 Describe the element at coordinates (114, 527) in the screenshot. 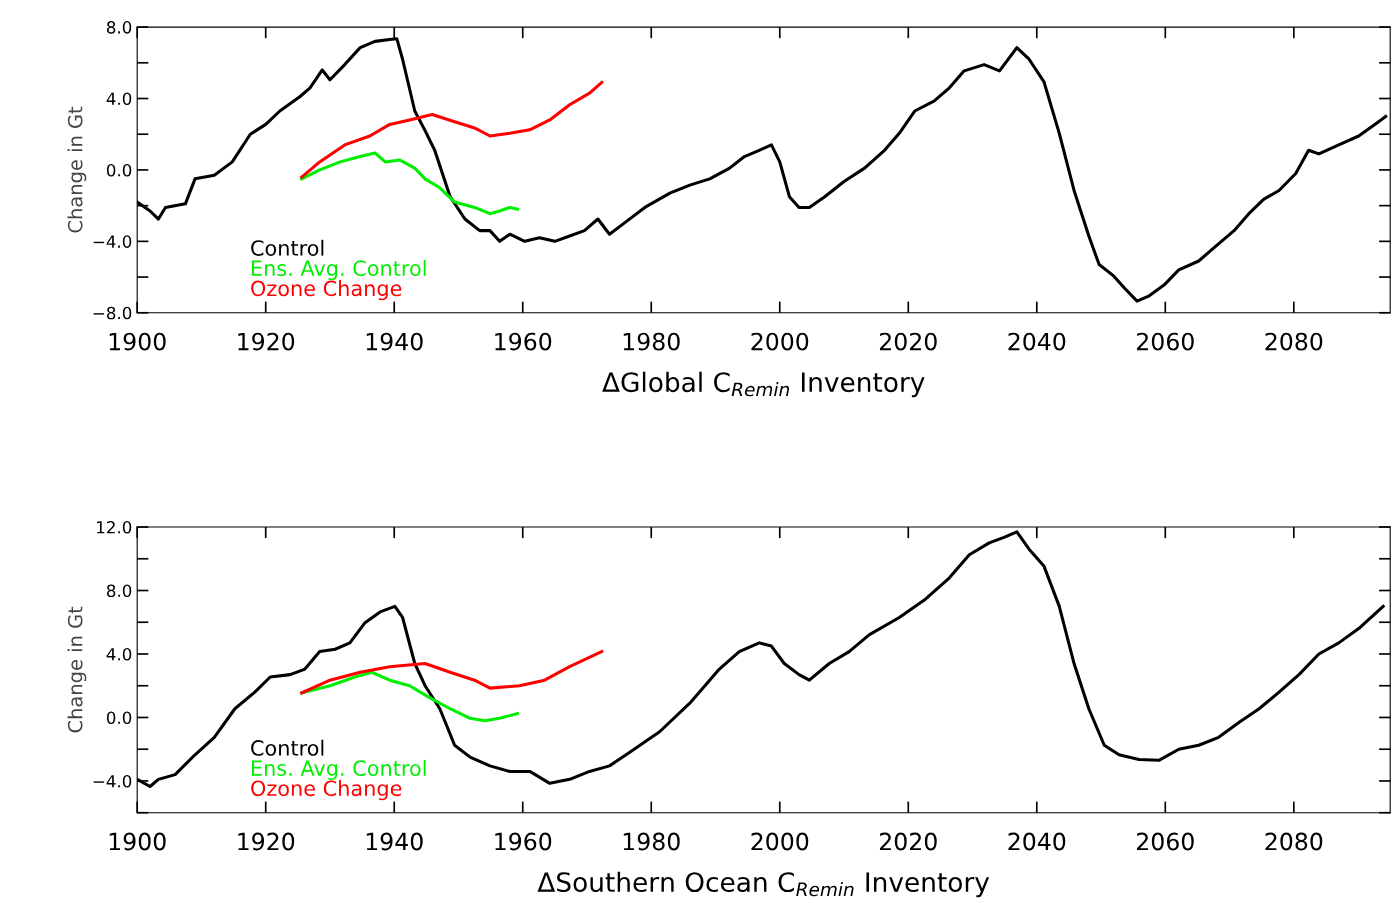

I see `y-tick-label: 12.0` at that location.